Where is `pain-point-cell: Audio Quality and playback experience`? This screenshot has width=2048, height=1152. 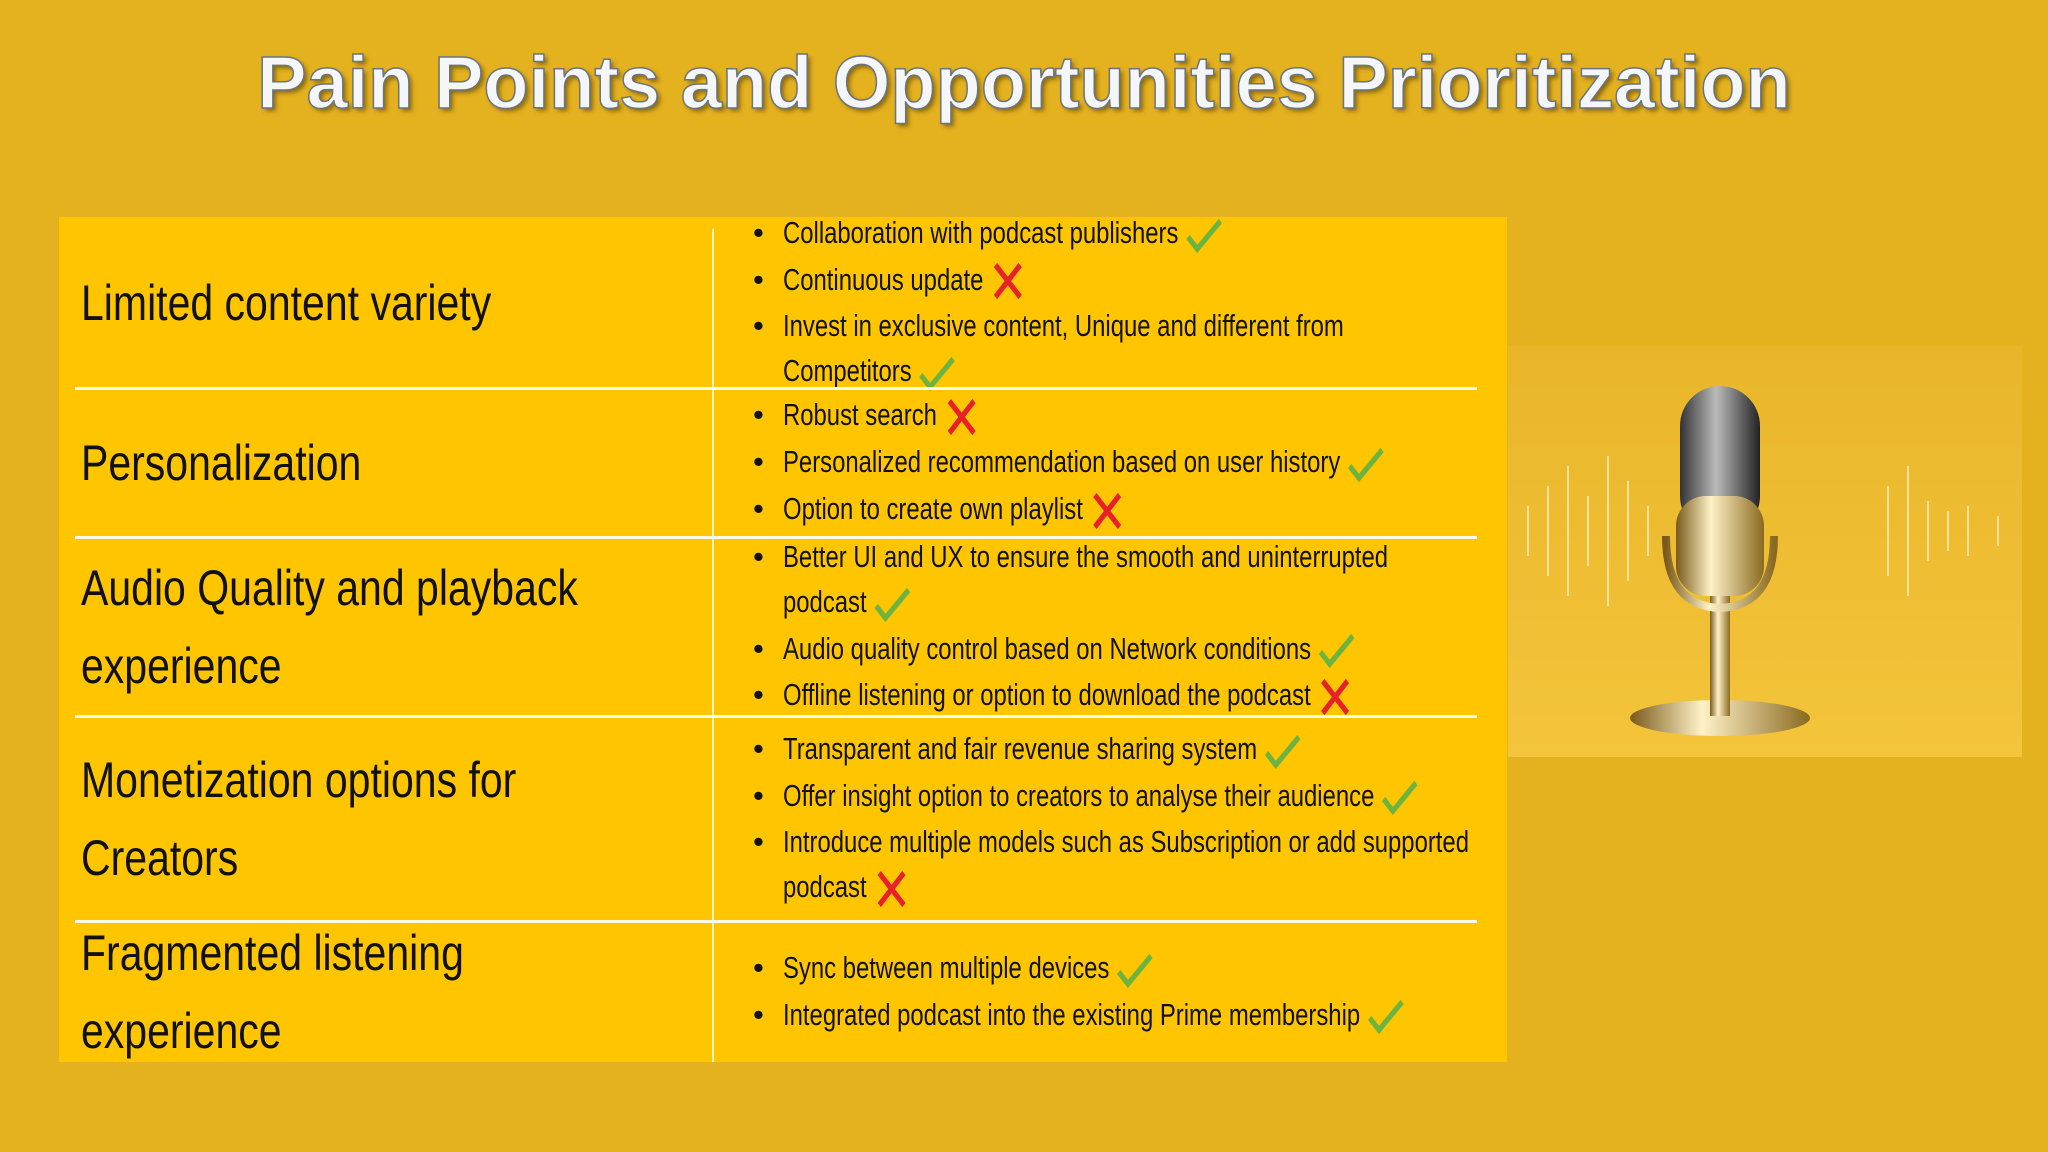
pain-point-cell: Audio Quality and playback experience is located at coordinates (441, 626).